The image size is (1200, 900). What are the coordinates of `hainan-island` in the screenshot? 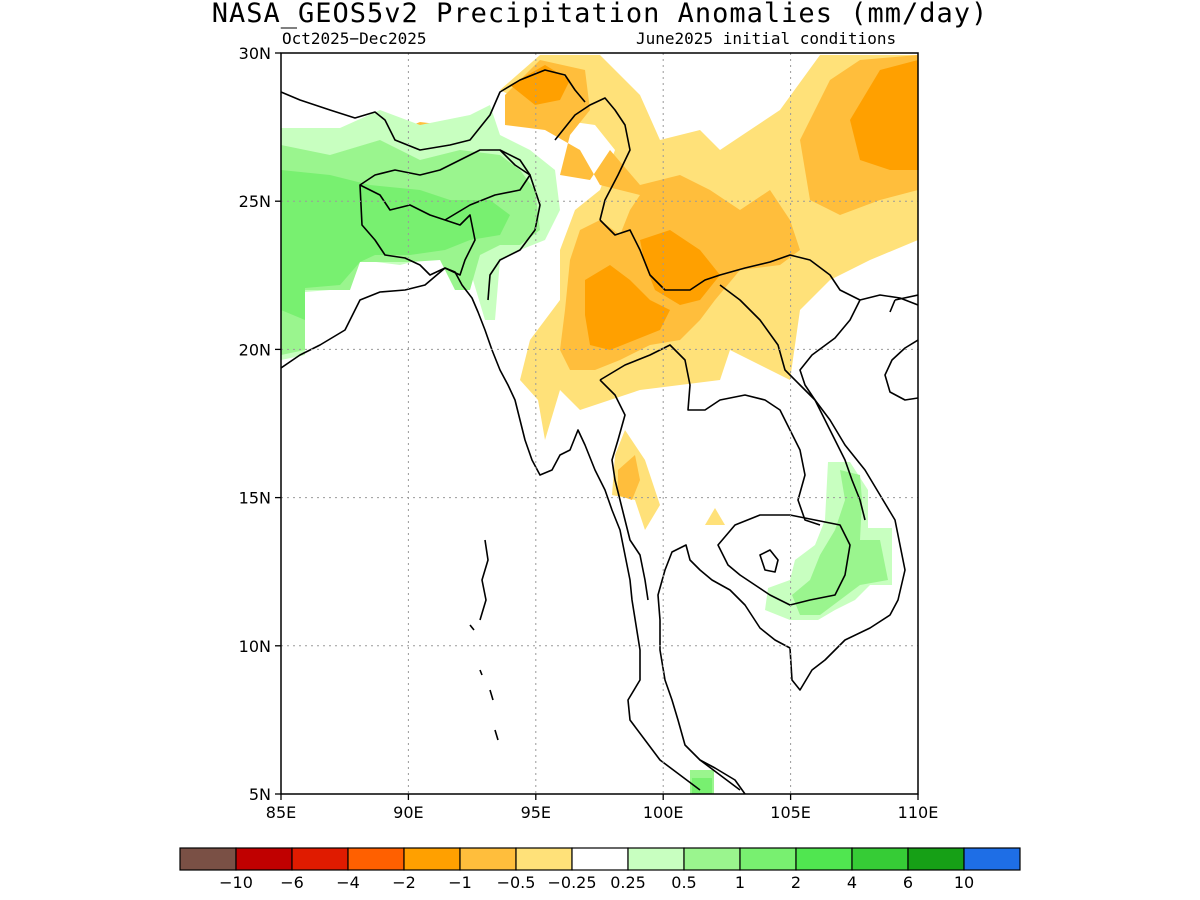 It's located at (903, 303).